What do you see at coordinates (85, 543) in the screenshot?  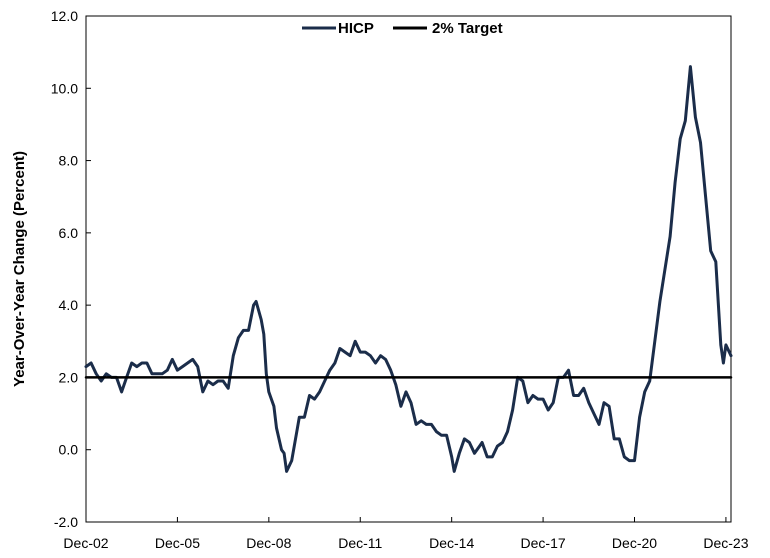 I see `x-tick-label: Dec-02` at bounding box center [85, 543].